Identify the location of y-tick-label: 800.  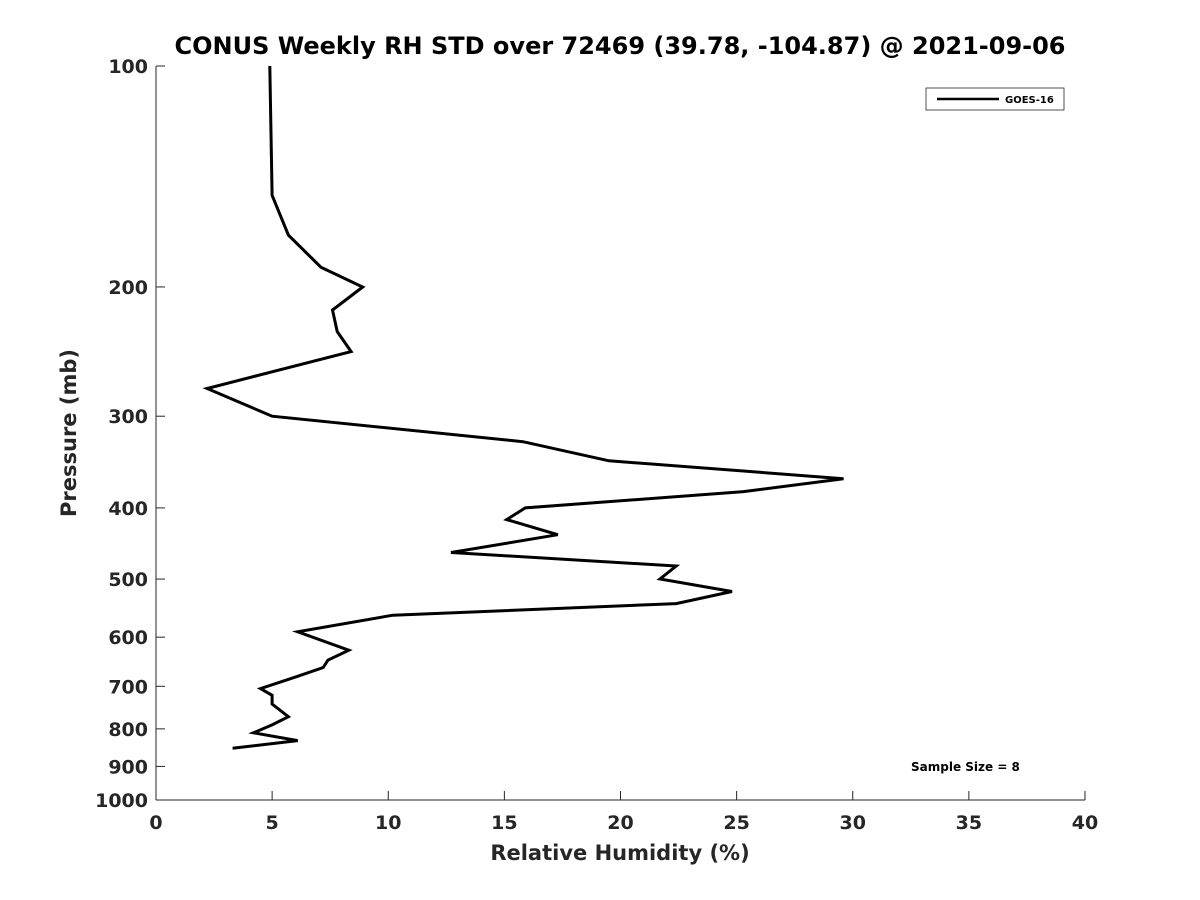
(128, 730).